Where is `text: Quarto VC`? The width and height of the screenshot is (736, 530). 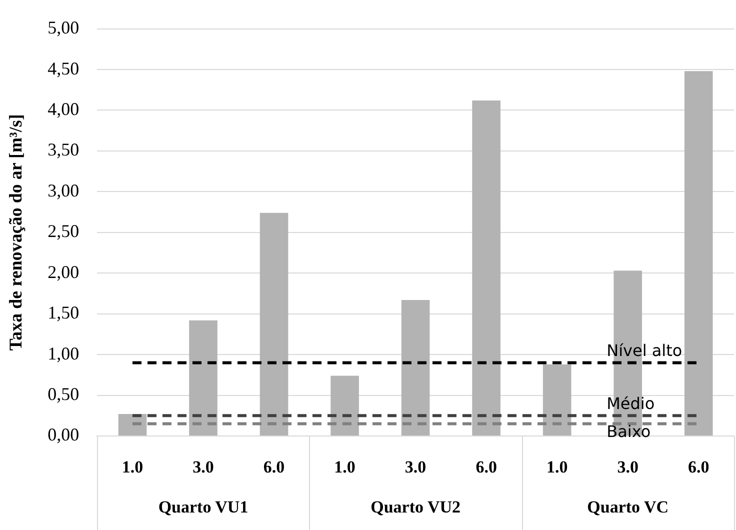
text: Quarto VC is located at coordinates (628, 506).